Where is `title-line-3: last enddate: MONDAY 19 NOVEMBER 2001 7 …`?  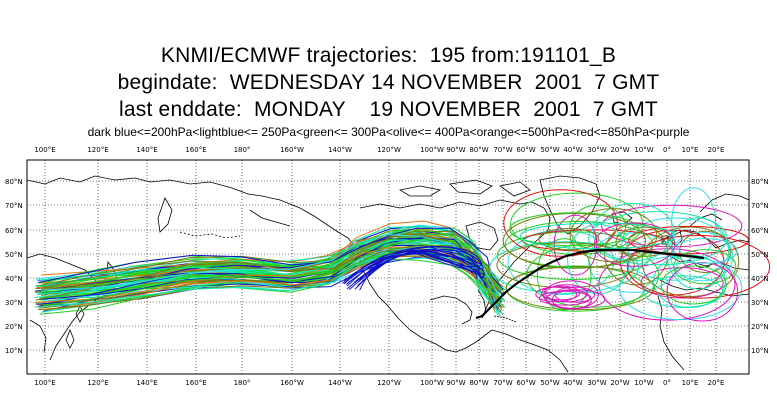 title-line-3: last enddate: MONDAY 19 NOVEMBER 2001 7 … is located at coordinates (388, 109).